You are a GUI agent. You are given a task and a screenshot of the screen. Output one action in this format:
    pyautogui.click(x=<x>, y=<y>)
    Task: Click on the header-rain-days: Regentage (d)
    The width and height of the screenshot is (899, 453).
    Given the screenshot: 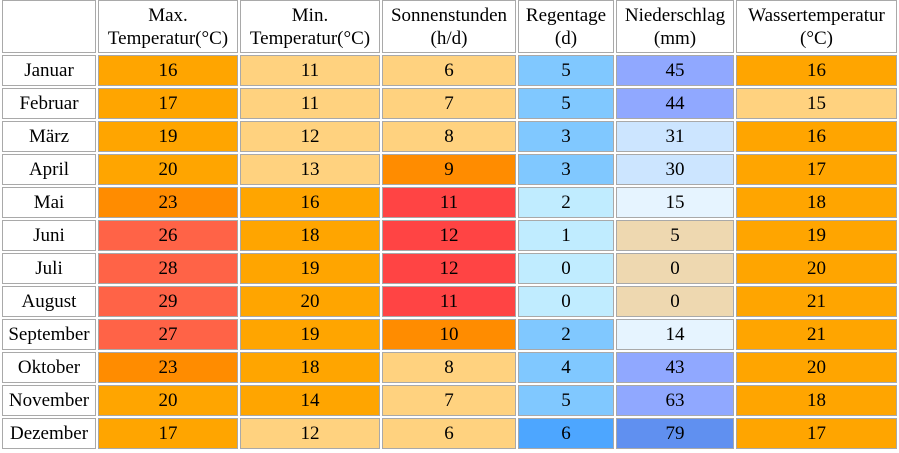 What is the action you would take?
    pyautogui.click(x=566, y=26)
    